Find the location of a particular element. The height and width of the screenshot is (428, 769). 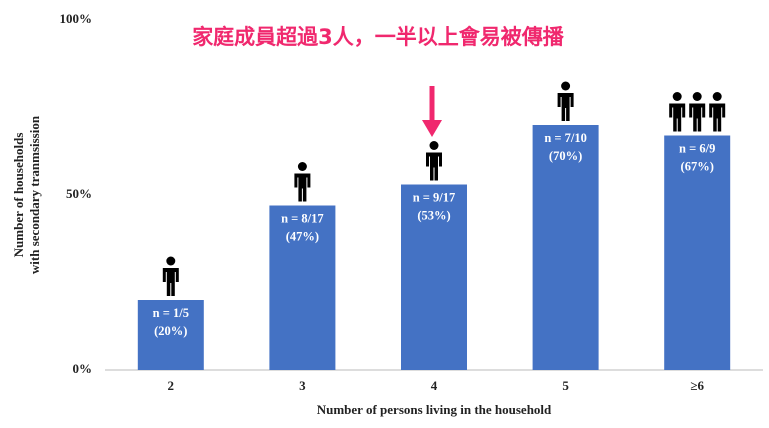

y-axis-title: with secondary tranmsission is located at coordinates (34, 194).